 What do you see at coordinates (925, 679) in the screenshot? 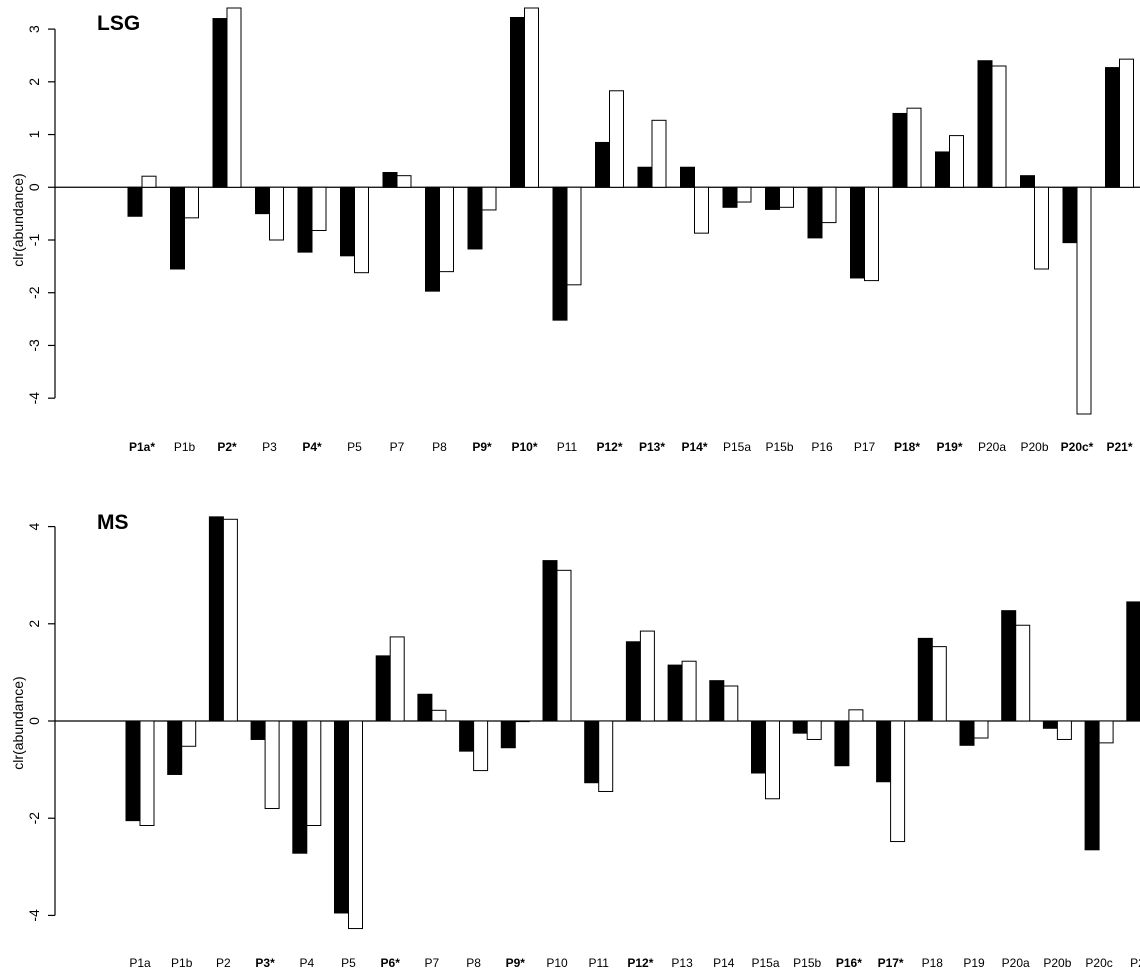
I see `ms-bar-P18-s1` at bounding box center [925, 679].